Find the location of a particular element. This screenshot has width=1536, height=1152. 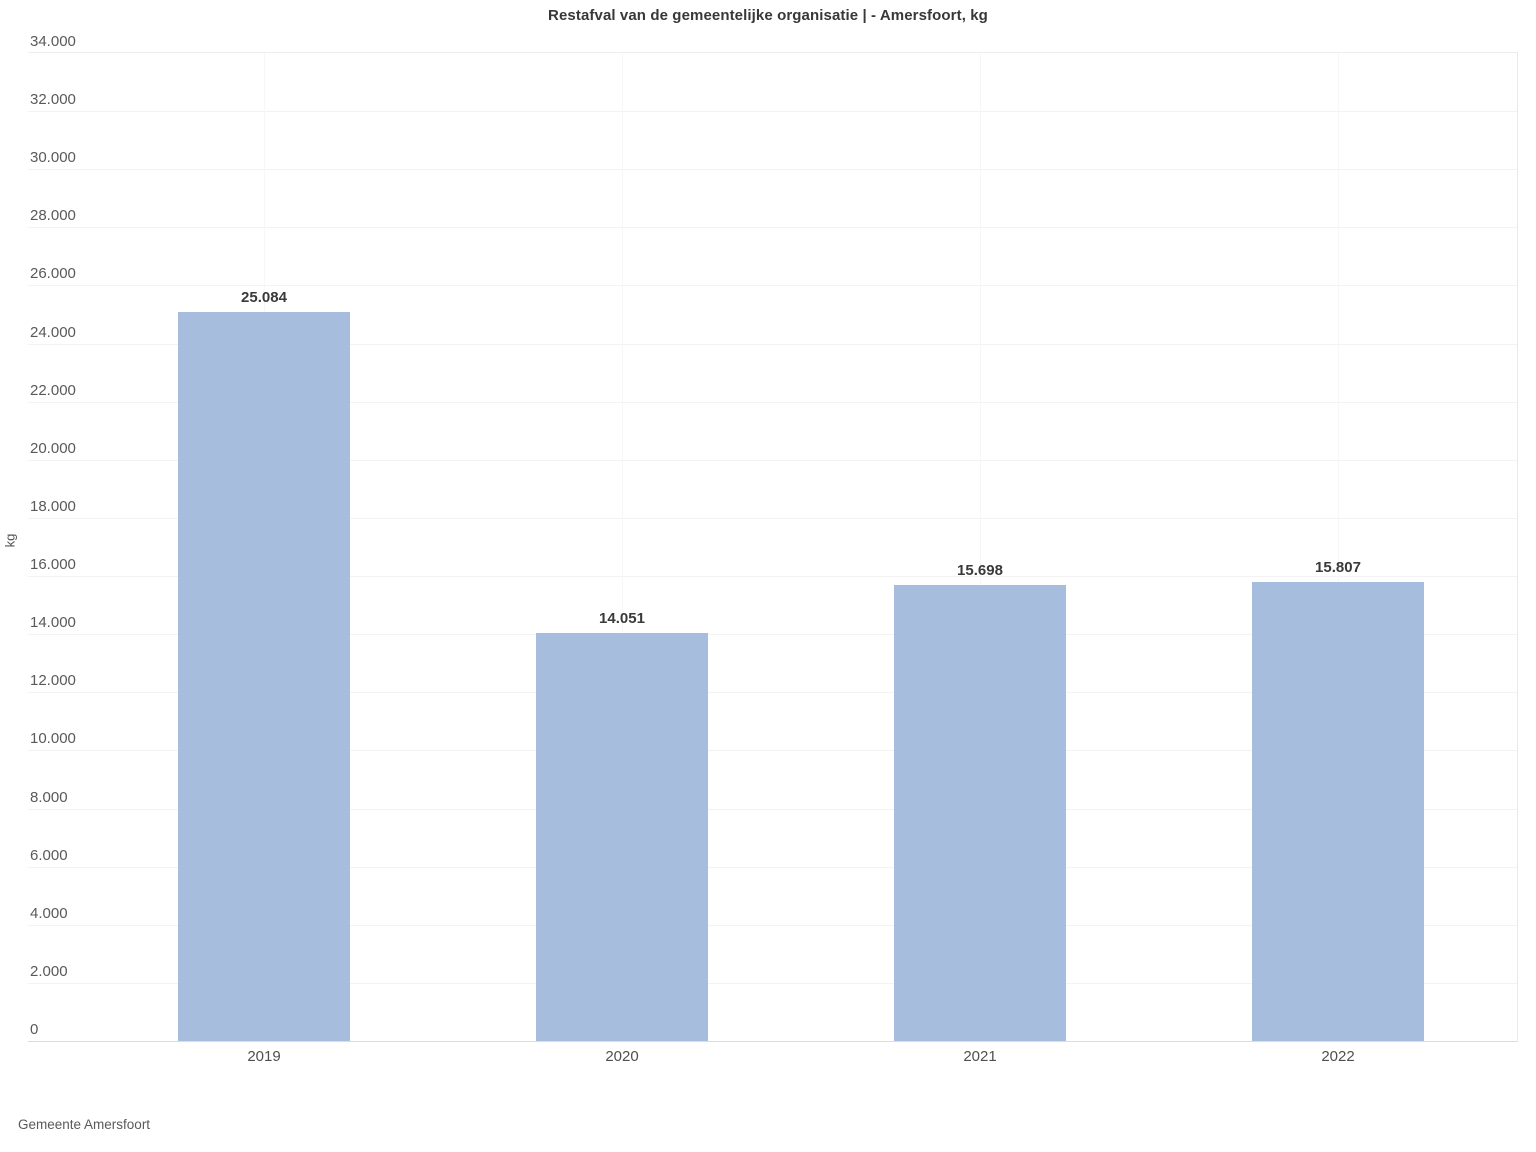

y-tick-label: 14.000 is located at coordinates (53, 623).